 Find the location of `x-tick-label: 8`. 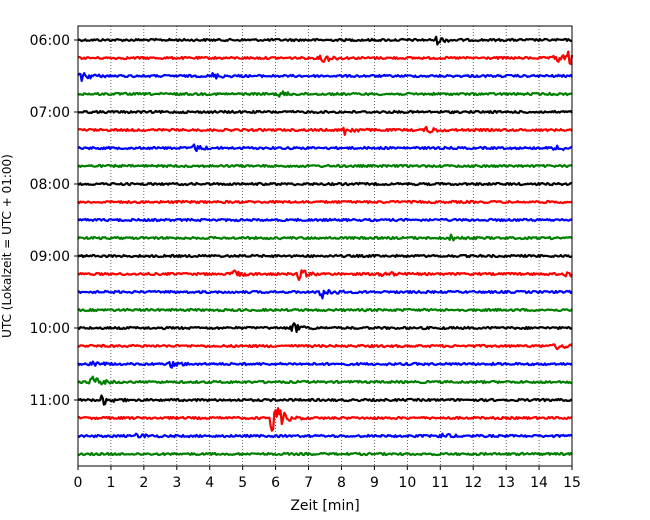

x-tick-label: 8 is located at coordinates (341, 483).